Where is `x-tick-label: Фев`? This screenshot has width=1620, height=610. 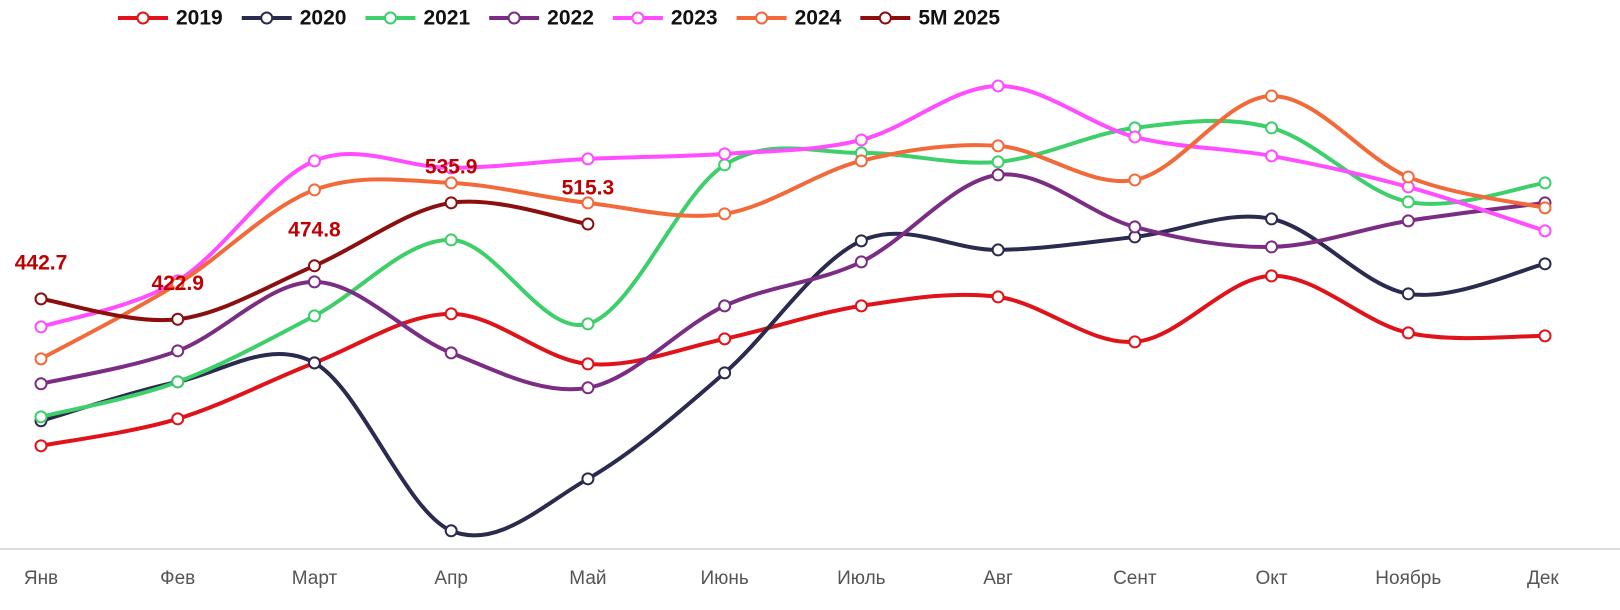 x-tick-label: Фев is located at coordinates (177, 578).